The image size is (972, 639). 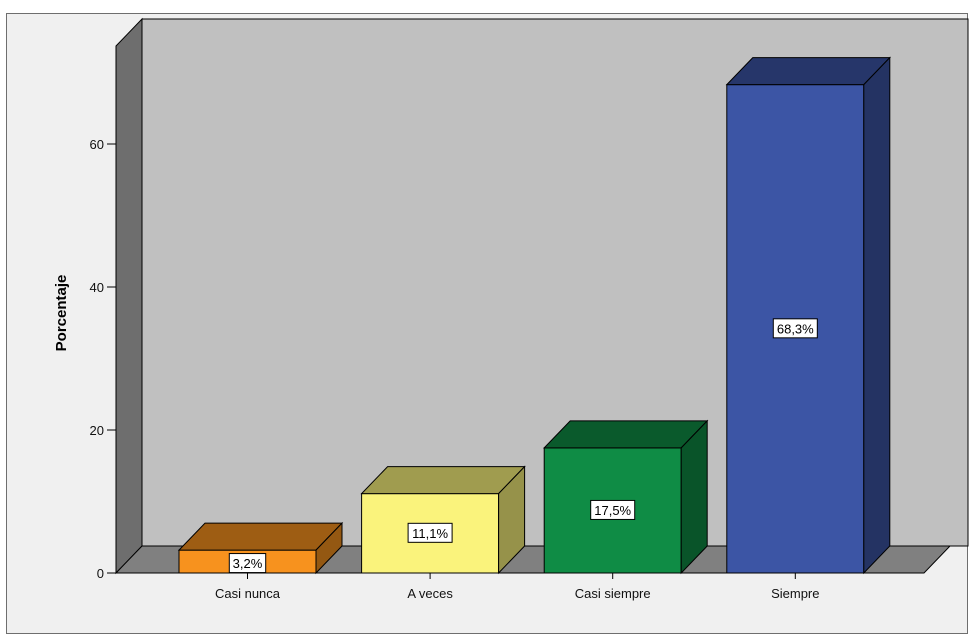 What do you see at coordinates (613, 593) in the screenshot?
I see `x-tick-label: Casi siempre` at bounding box center [613, 593].